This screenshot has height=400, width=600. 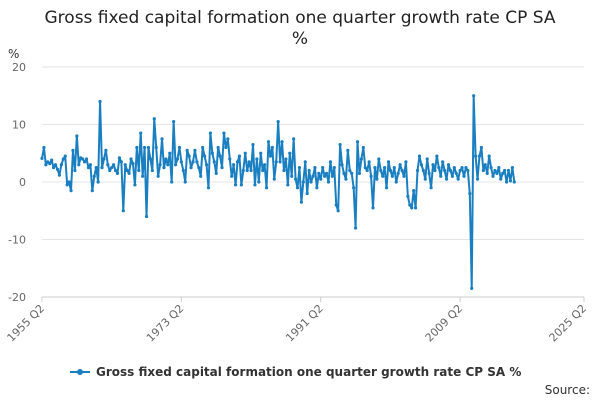 I want to click on y-tick-label: -10, so click(x=17, y=240).